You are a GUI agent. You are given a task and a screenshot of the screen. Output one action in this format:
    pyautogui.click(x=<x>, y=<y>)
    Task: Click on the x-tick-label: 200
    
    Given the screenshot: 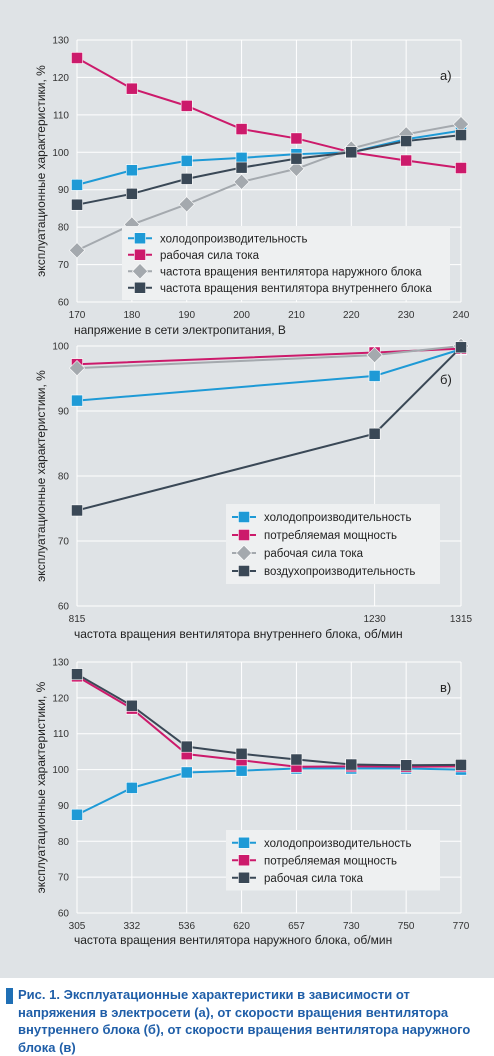 What is the action you would take?
    pyautogui.click(x=241, y=315)
    